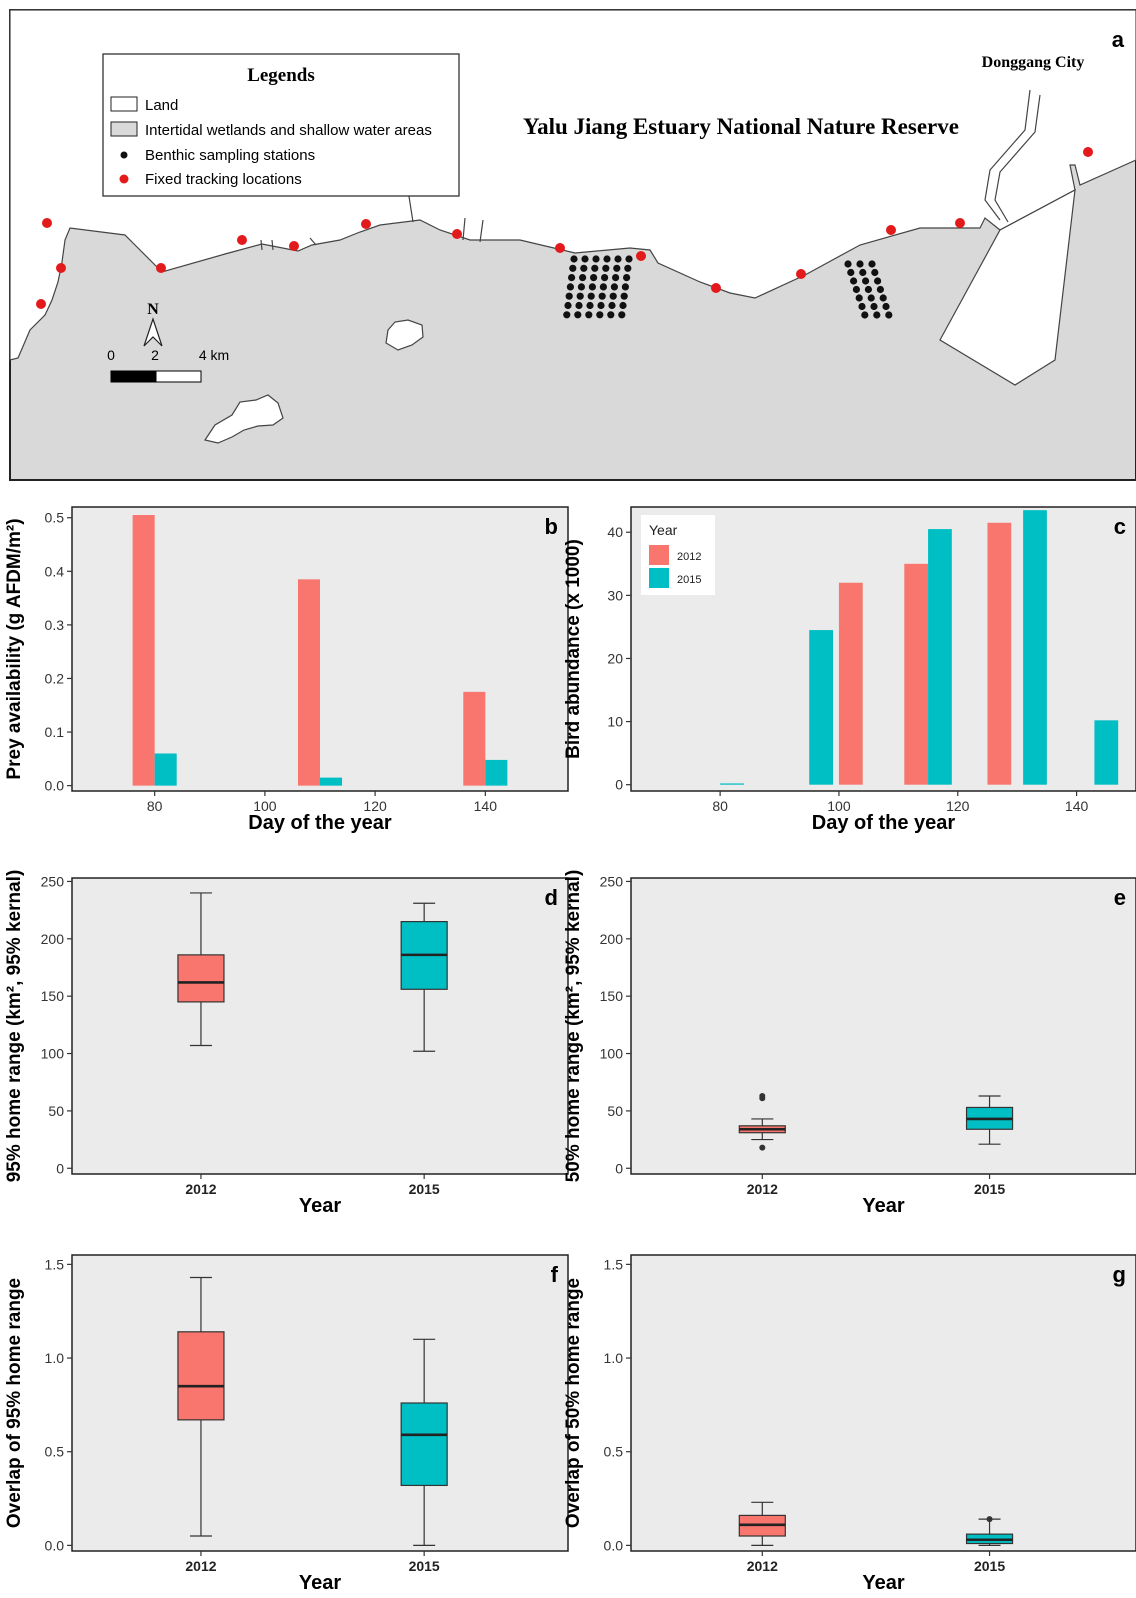  I want to click on x-tick-label: 140, so click(486, 806).